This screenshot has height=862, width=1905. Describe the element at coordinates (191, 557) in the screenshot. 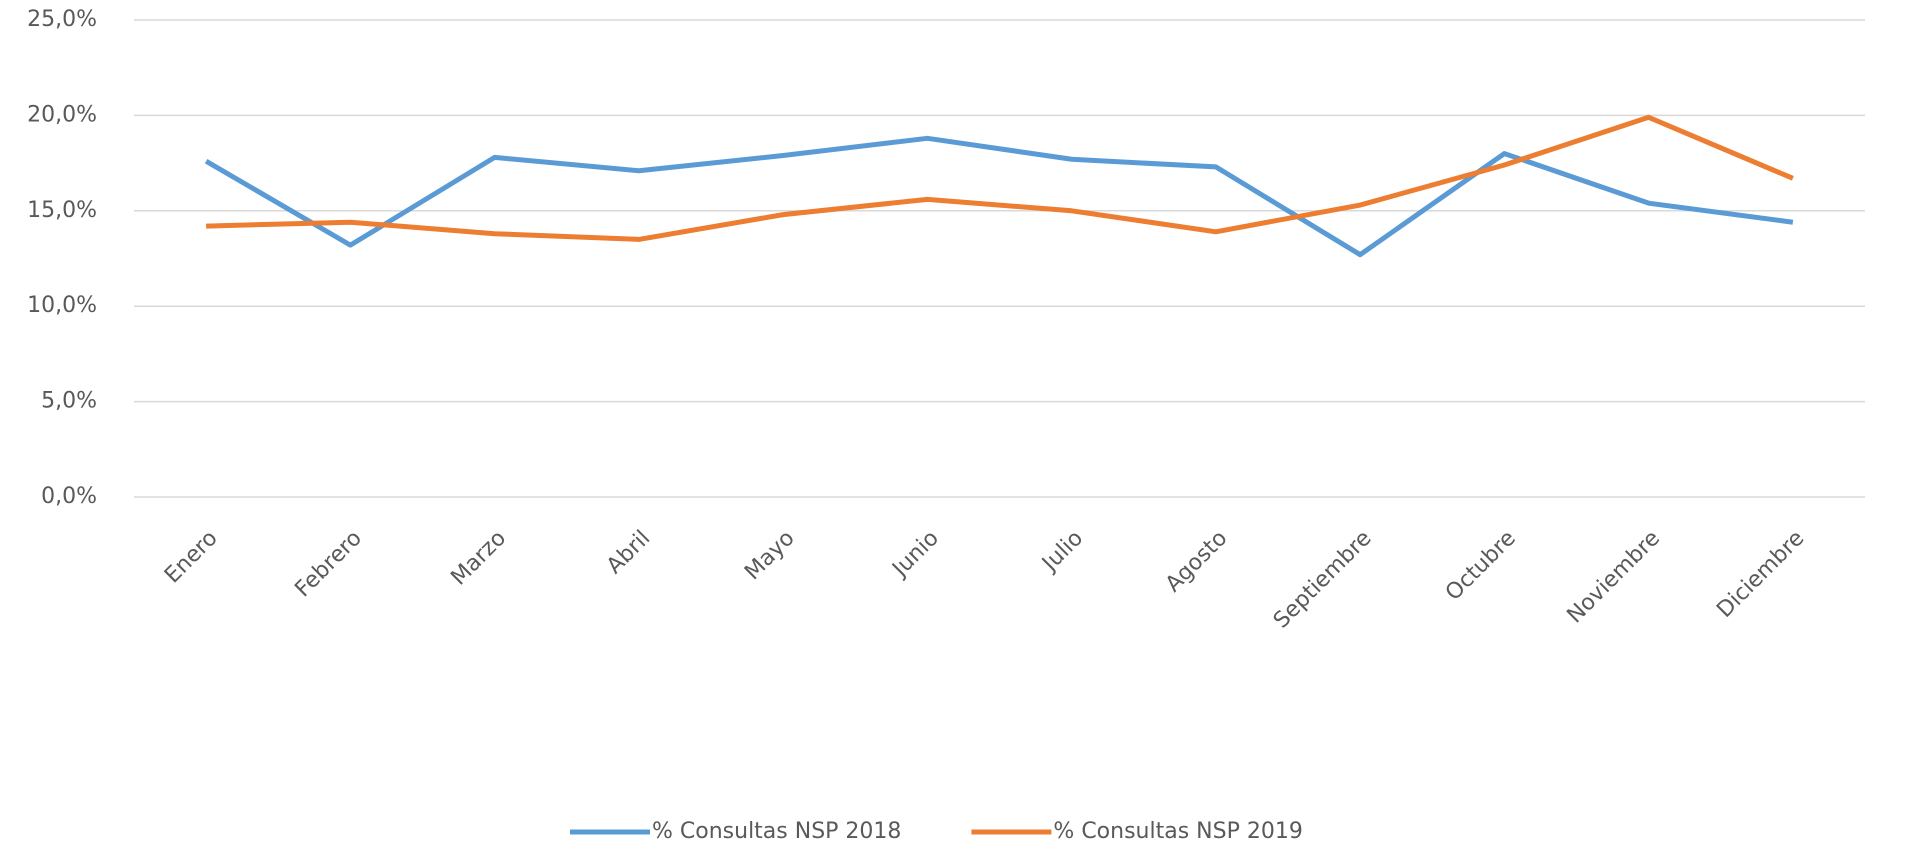

I see `x-tick-label: Enero` at that location.